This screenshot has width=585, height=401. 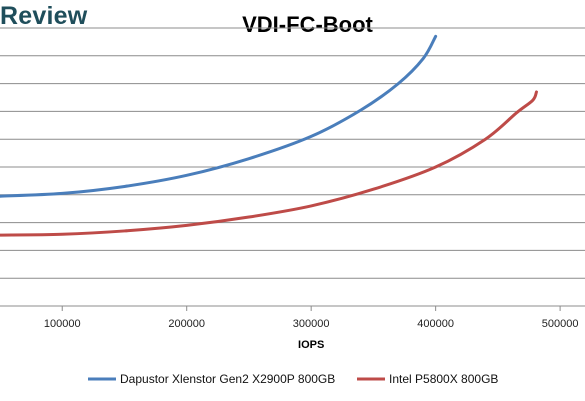 What do you see at coordinates (44, 16) in the screenshot?
I see `brand-logo-text: Review` at bounding box center [44, 16].